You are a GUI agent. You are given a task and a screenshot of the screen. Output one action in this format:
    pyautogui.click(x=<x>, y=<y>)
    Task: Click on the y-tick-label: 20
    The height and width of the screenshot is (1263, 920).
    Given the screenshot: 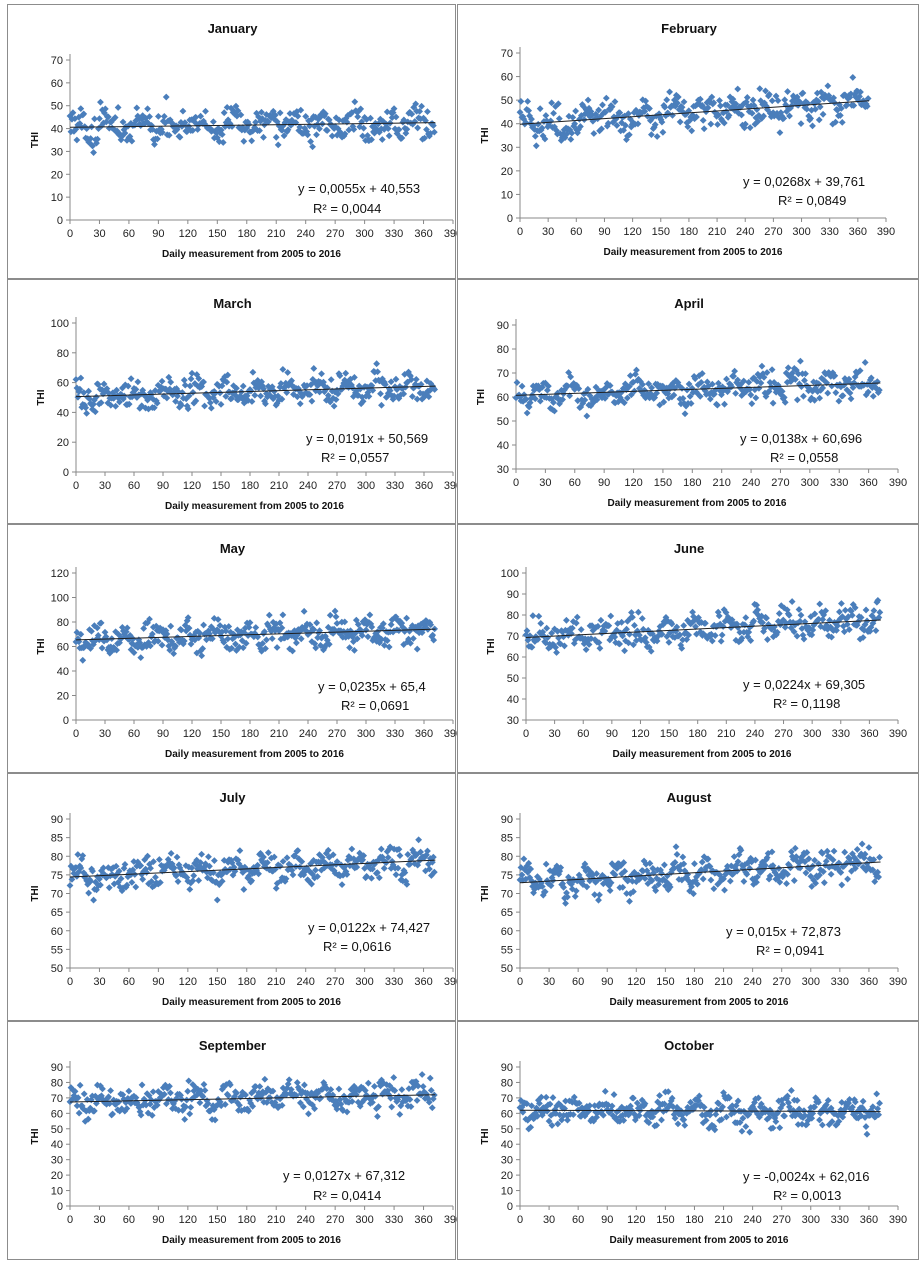 What is the action you would take?
    pyautogui.click(x=507, y=172)
    